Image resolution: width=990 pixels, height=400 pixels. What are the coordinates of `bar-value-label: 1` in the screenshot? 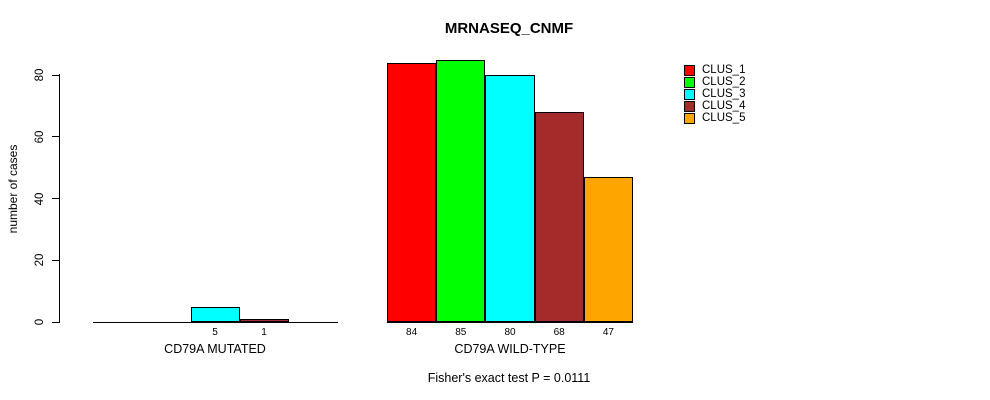 It's located at (264, 332).